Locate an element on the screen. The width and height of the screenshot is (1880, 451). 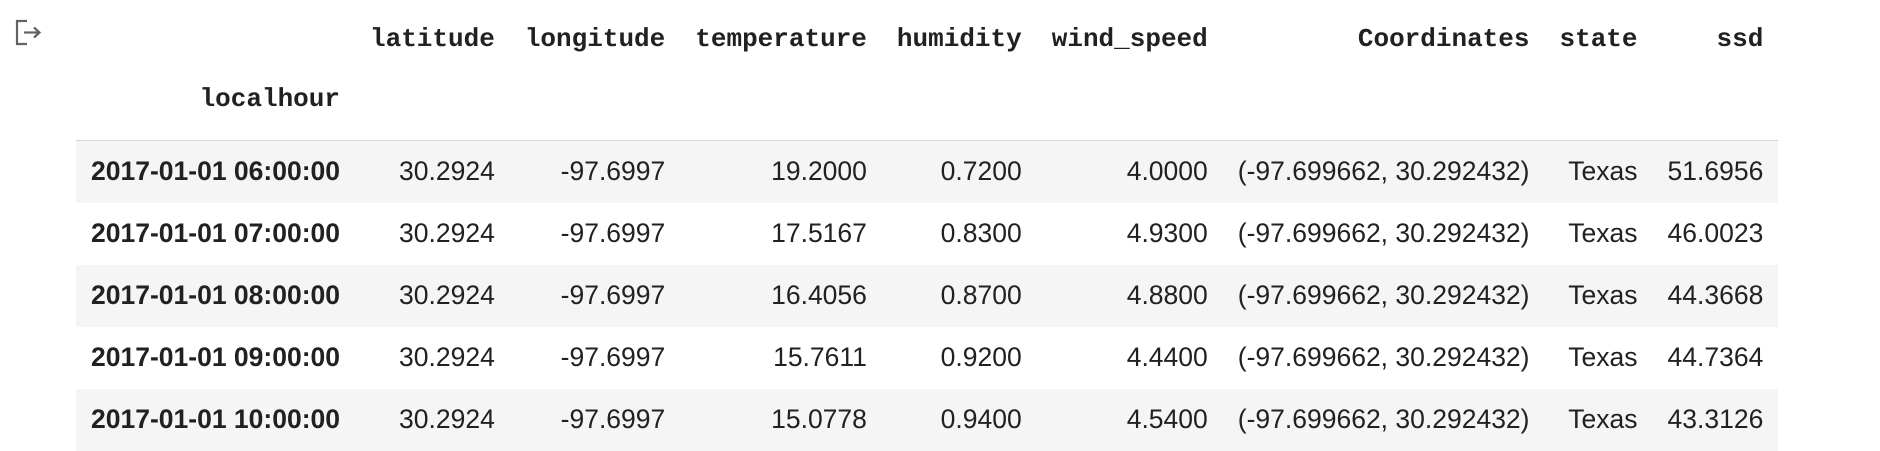
column-header: latitude is located at coordinates (432, 39).